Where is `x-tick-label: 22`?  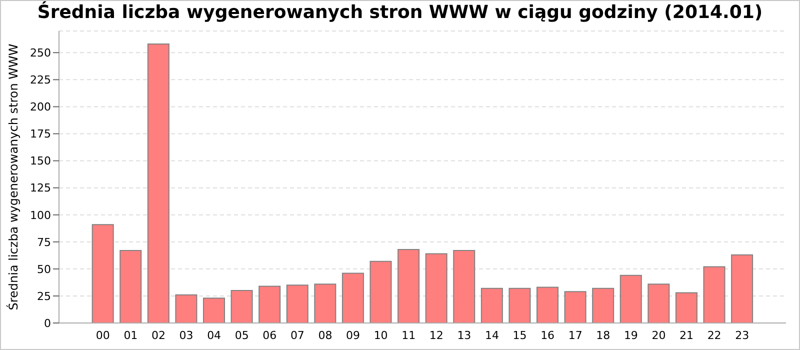 x-tick-label: 22 is located at coordinates (714, 335).